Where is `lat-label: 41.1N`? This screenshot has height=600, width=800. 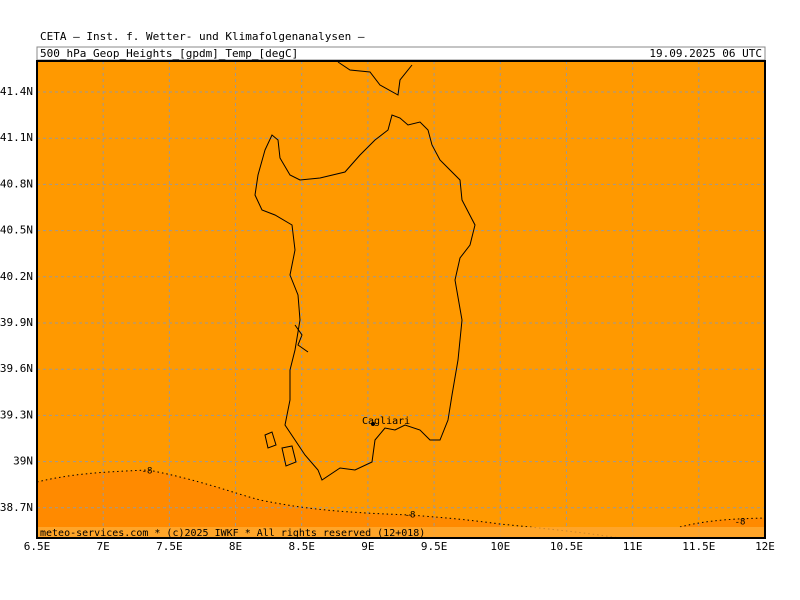
lat-label: 41.1N is located at coordinates (16, 137).